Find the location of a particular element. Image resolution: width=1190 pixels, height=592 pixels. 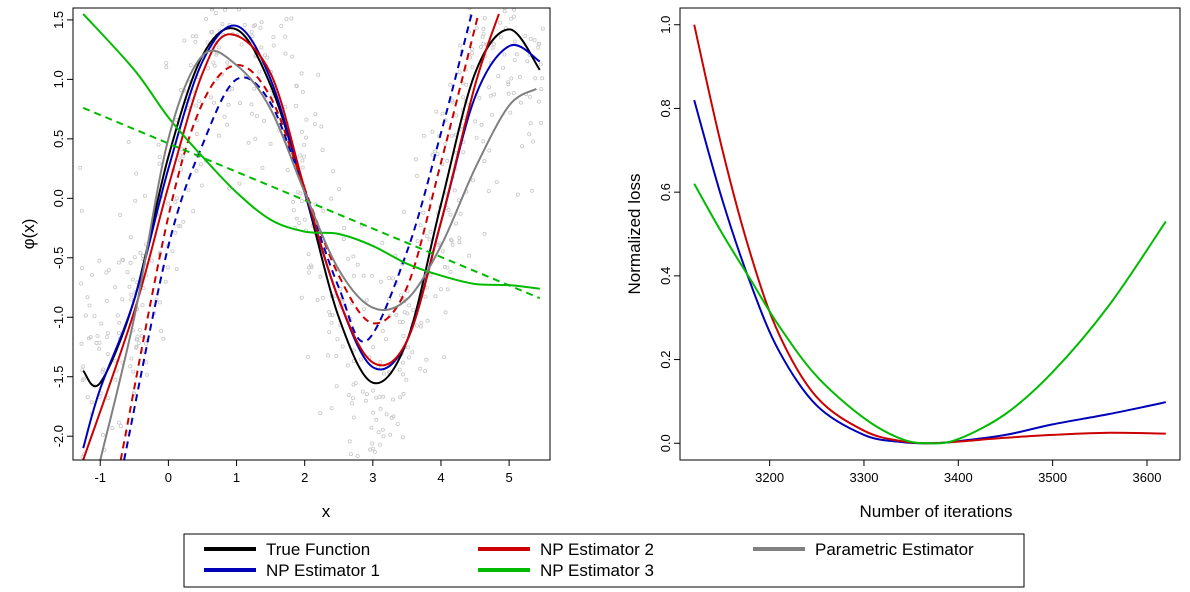

legend-item-true-function: True Function is located at coordinates (287, 549).